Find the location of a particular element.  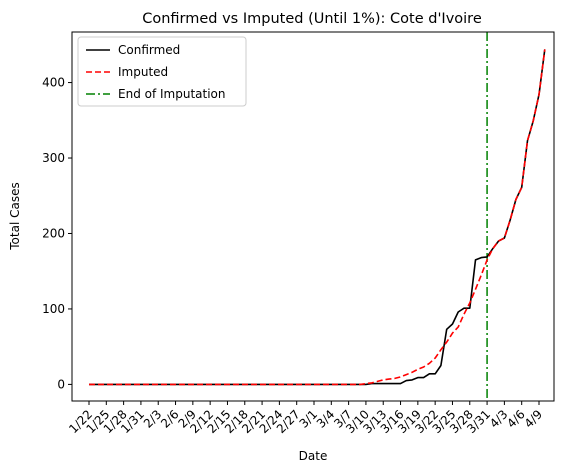

y-tick-label: 100 is located at coordinates (53, 309).